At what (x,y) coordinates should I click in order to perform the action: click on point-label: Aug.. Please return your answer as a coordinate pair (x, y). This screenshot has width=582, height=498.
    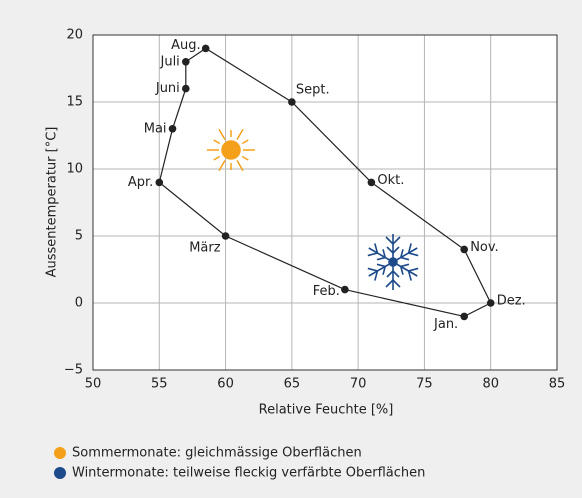
    Looking at the image, I should click on (186, 45).